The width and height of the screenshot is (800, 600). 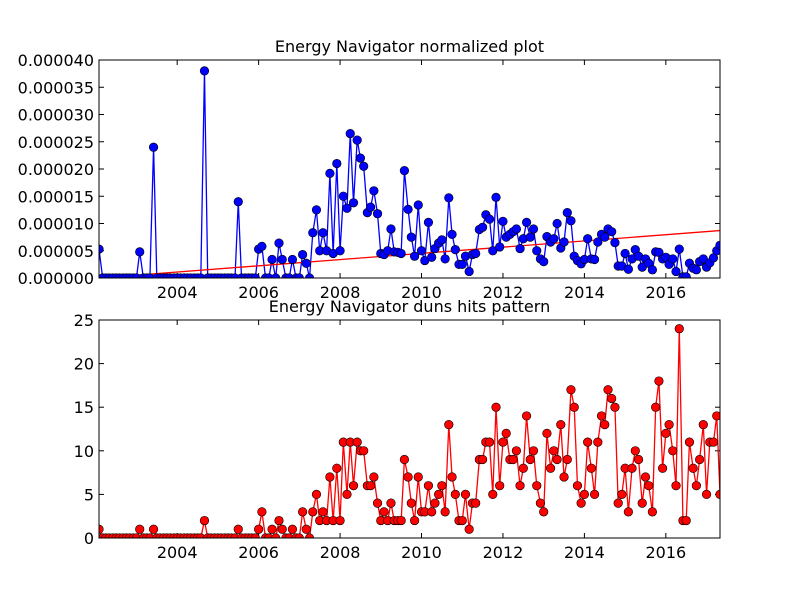 What do you see at coordinates (584, 552) in the screenshot?
I see `x-tick-label: 2014` at bounding box center [584, 552].